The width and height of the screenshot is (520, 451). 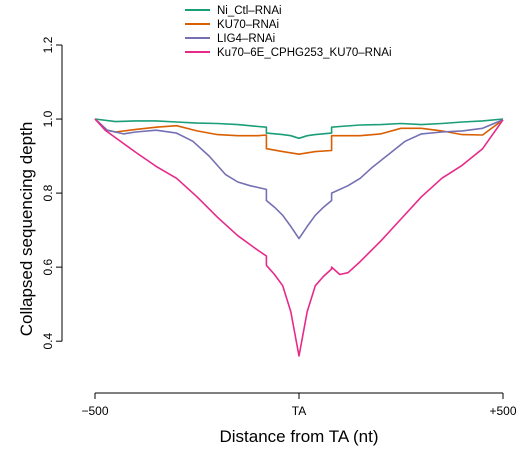 What do you see at coordinates (94, 411) in the screenshot?
I see `x-tick-label: −500` at bounding box center [94, 411].